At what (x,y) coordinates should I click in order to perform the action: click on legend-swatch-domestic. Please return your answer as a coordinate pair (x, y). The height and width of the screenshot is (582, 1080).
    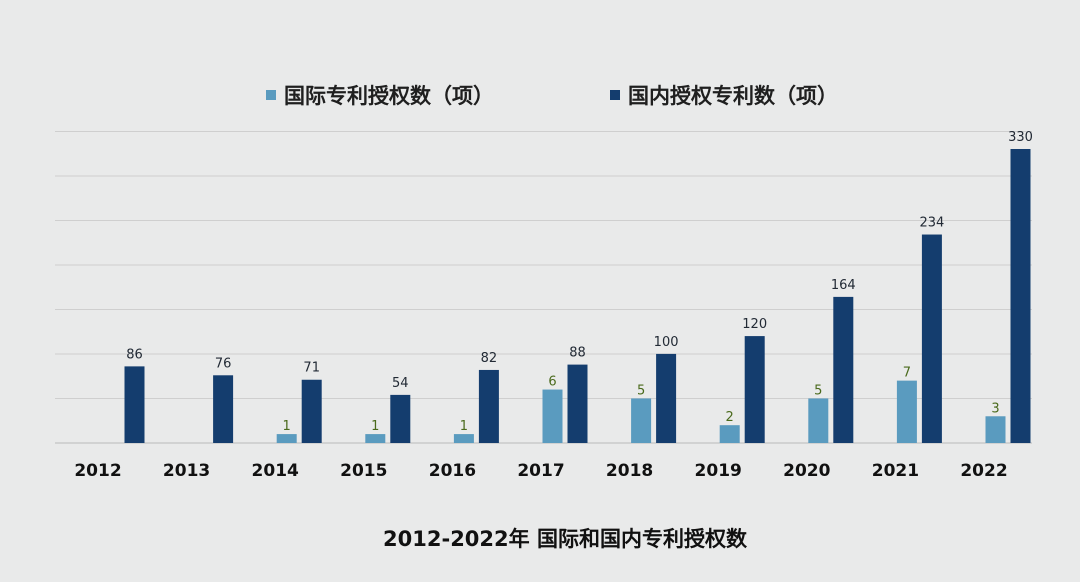
    Looking at the image, I should click on (615, 95).